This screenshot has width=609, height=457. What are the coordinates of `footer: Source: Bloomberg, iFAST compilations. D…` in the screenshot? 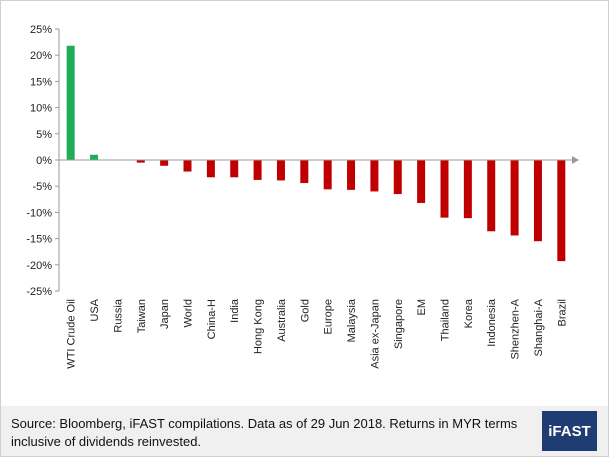 It's located at (304, 431).